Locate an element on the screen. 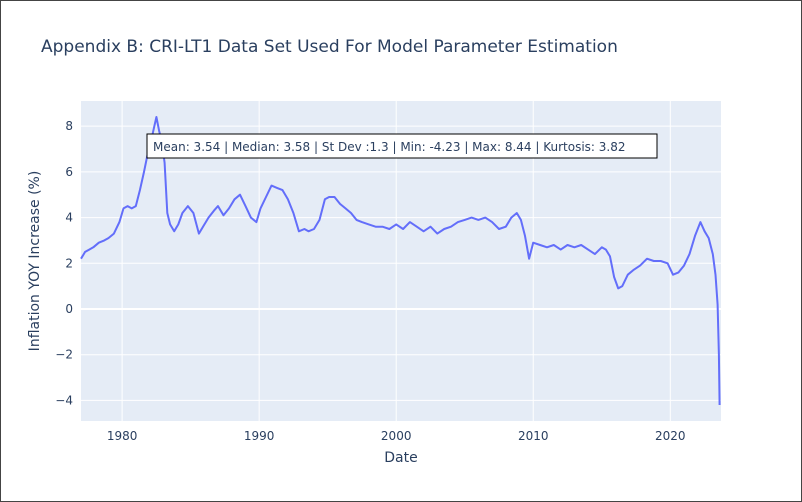 This screenshot has height=502, width=802. y-tick-label: 4 is located at coordinates (69, 218).